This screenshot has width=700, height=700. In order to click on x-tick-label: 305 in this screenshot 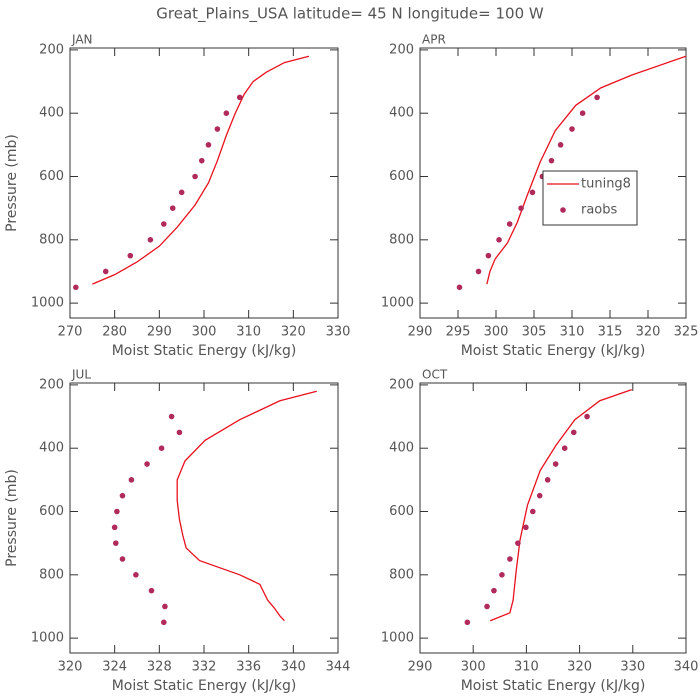, I will do `click(534, 332)`.